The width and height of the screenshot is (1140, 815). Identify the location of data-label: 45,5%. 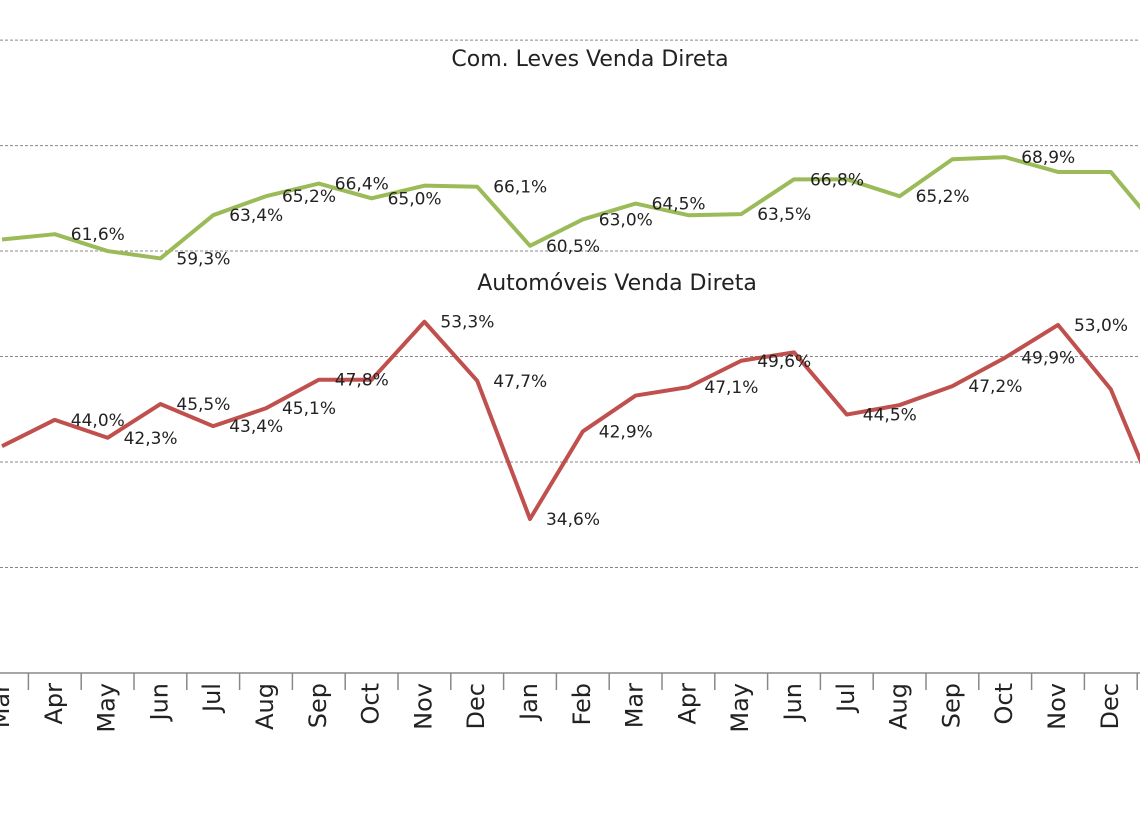
(203, 405).